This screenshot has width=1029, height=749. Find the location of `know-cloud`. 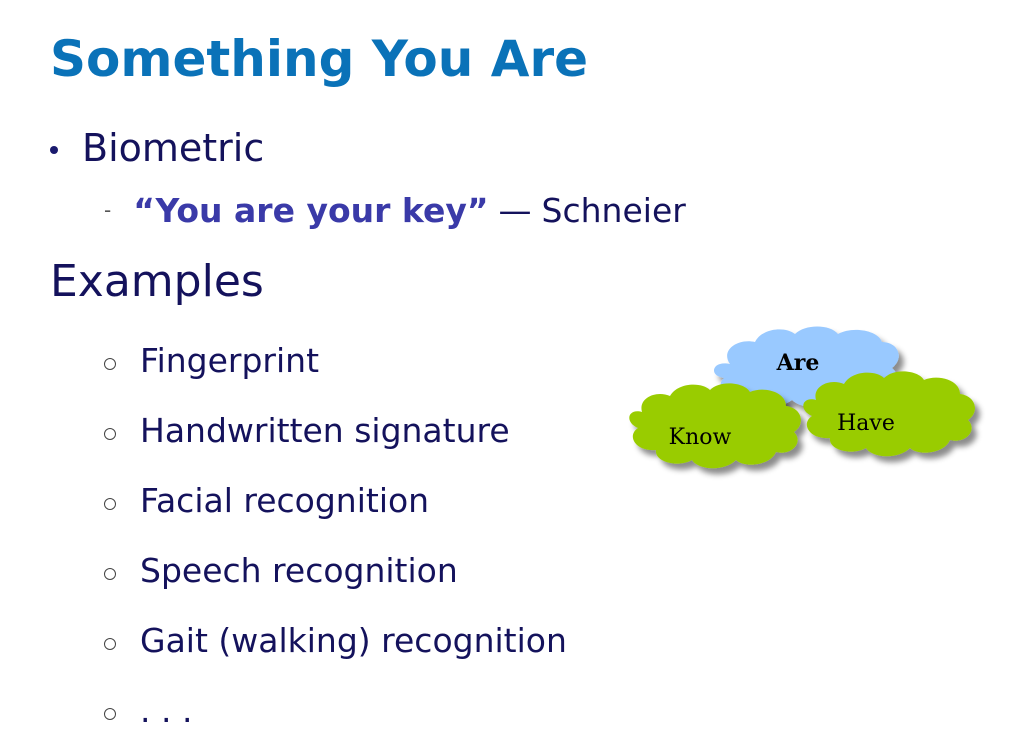

know-cloud is located at coordinates (715, 426).